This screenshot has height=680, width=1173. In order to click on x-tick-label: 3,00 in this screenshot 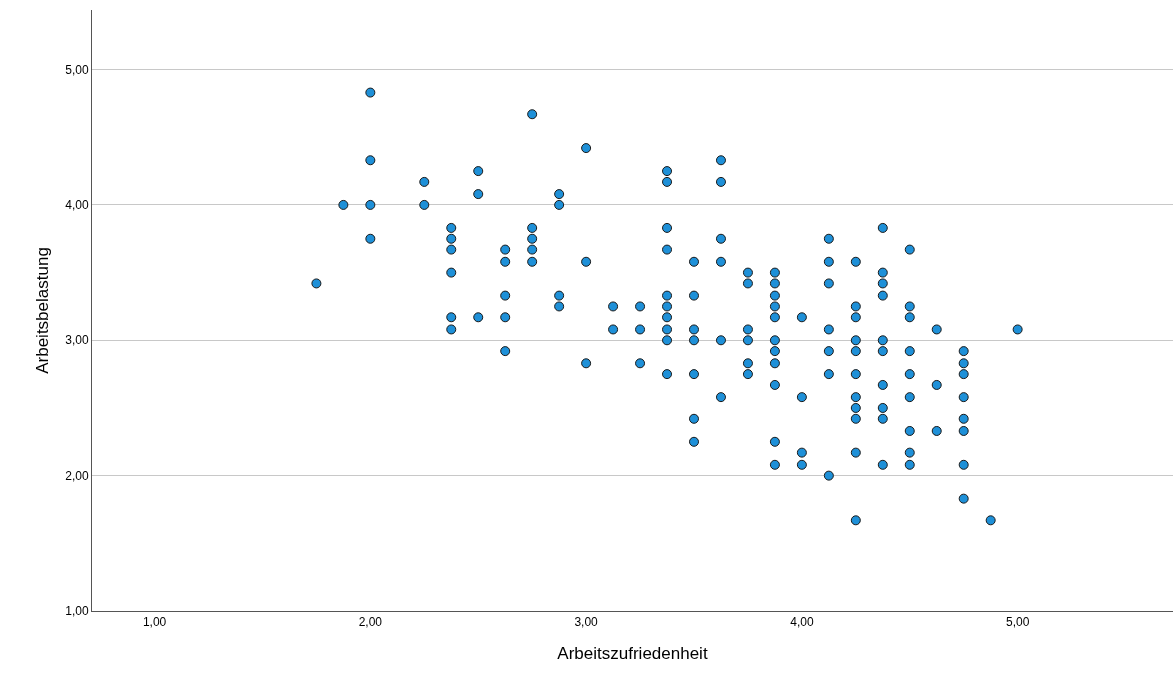, I will do `click(586, 622)`.